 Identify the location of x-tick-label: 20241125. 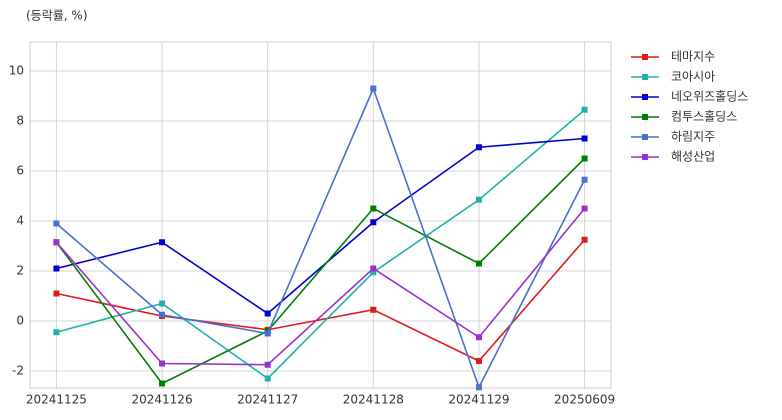
(56, 400).